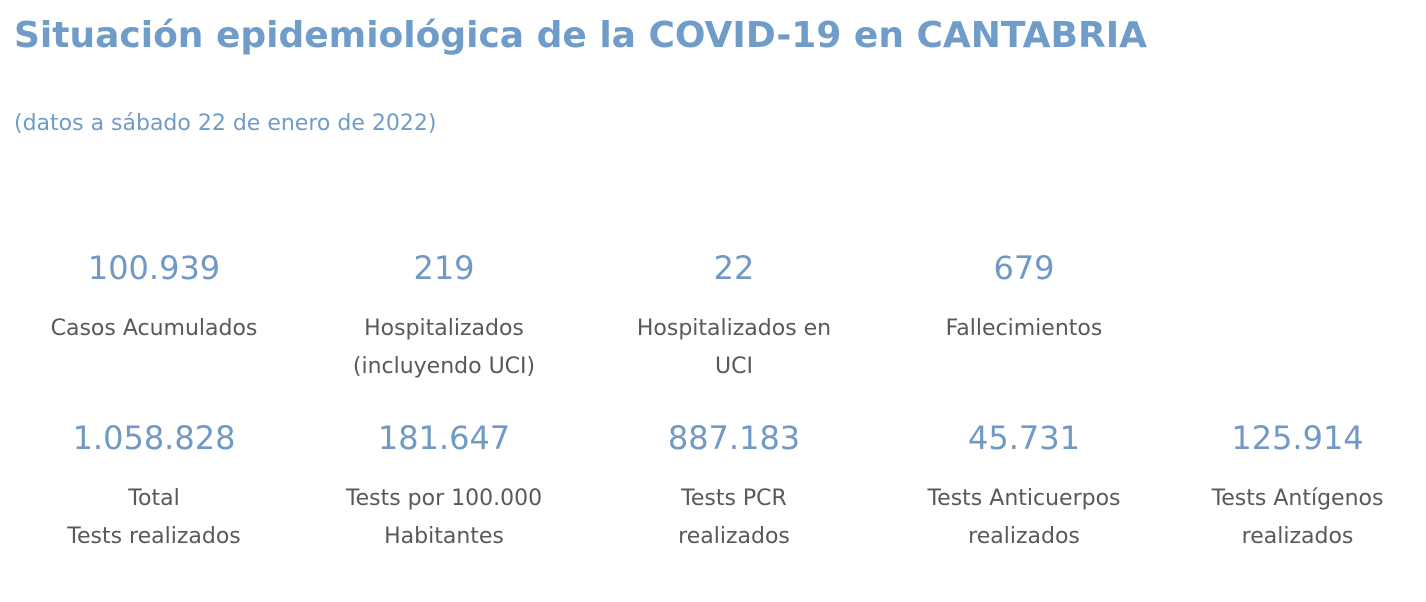  I want to click on stat-value: 887.183, so click(734, 438).